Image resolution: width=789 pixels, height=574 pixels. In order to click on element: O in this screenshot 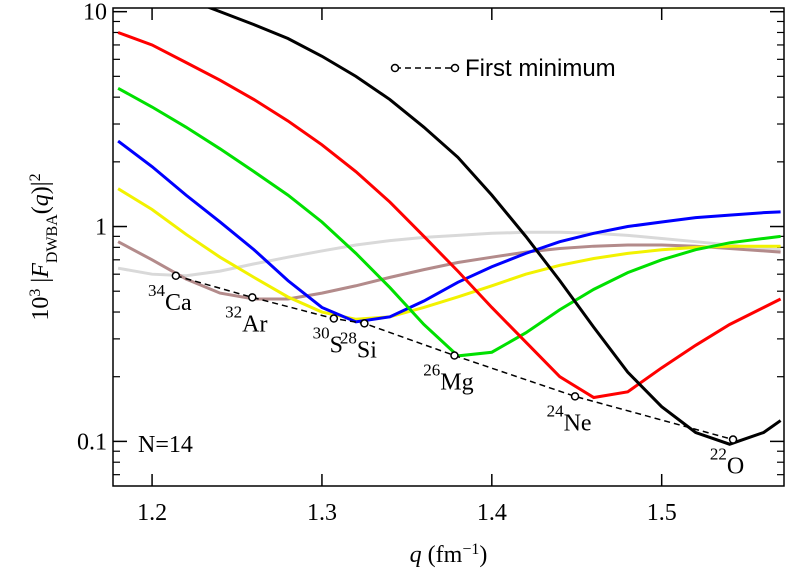, I will do `click(735, 467)`.